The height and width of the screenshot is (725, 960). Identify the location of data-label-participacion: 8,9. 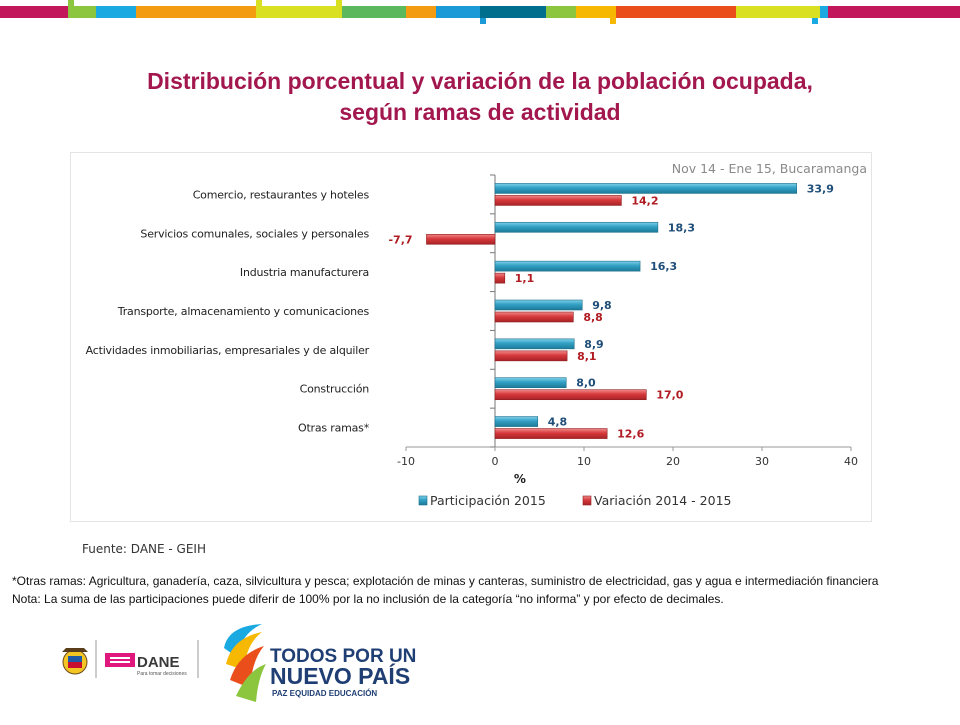
(594, 344).